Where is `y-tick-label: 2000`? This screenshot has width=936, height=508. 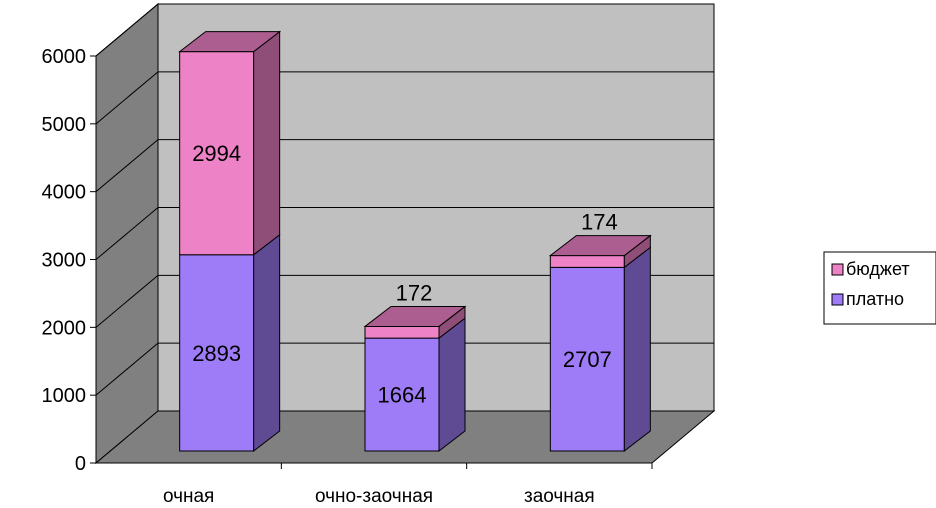 y-tick-label: 2000 is located at coordinates (64, 328).